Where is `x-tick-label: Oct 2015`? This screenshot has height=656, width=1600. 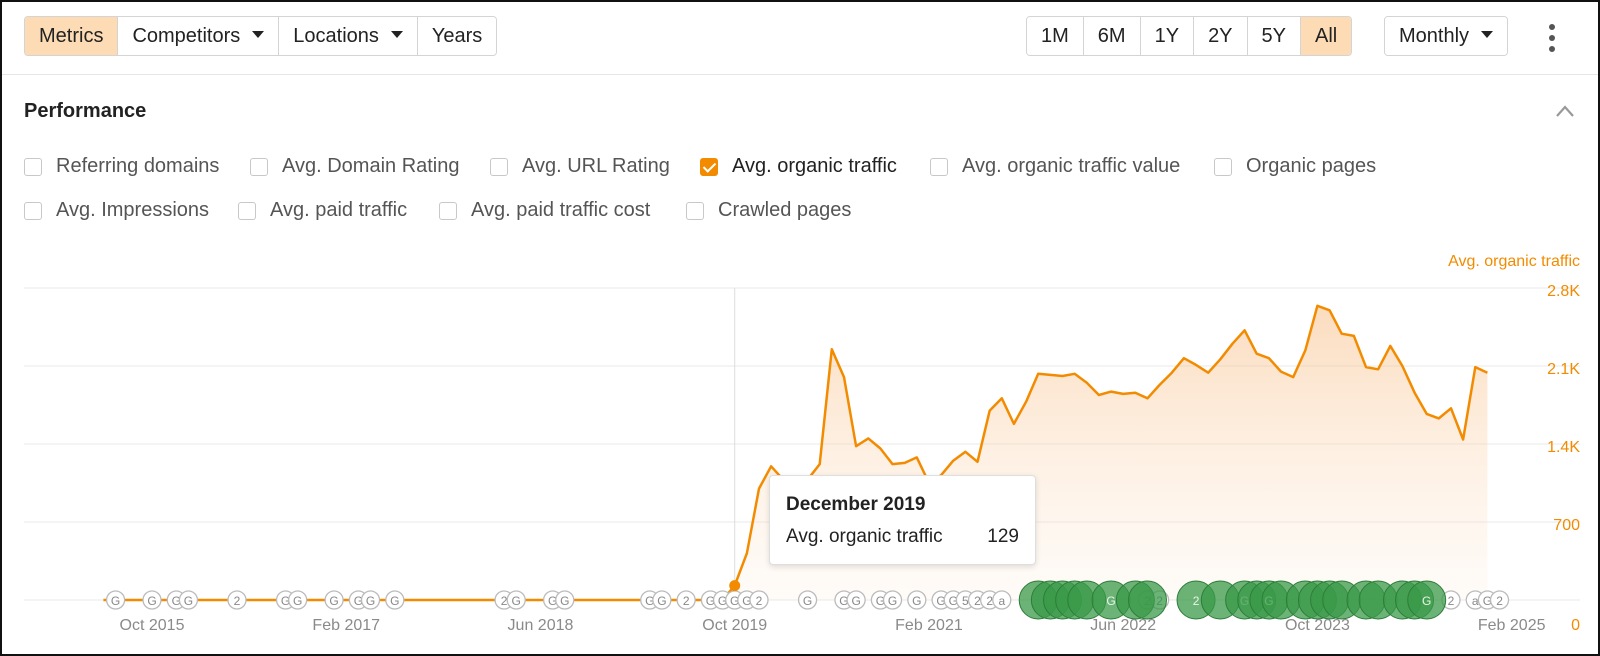 x-tick-label: Oct 2015 is located at coordinates (152, 625).